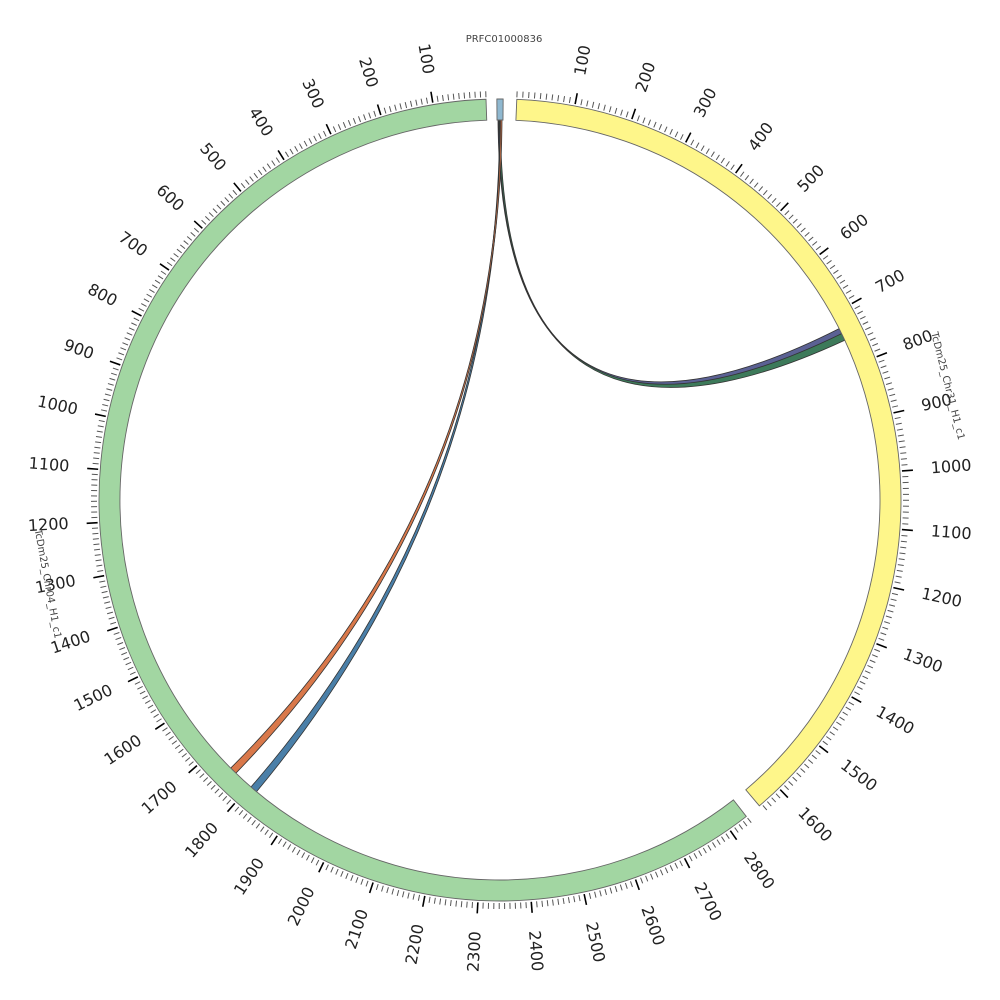  Describe the element at coordinates (923, 660) in the screenshot. I see `tick-label: 1300` at that location.